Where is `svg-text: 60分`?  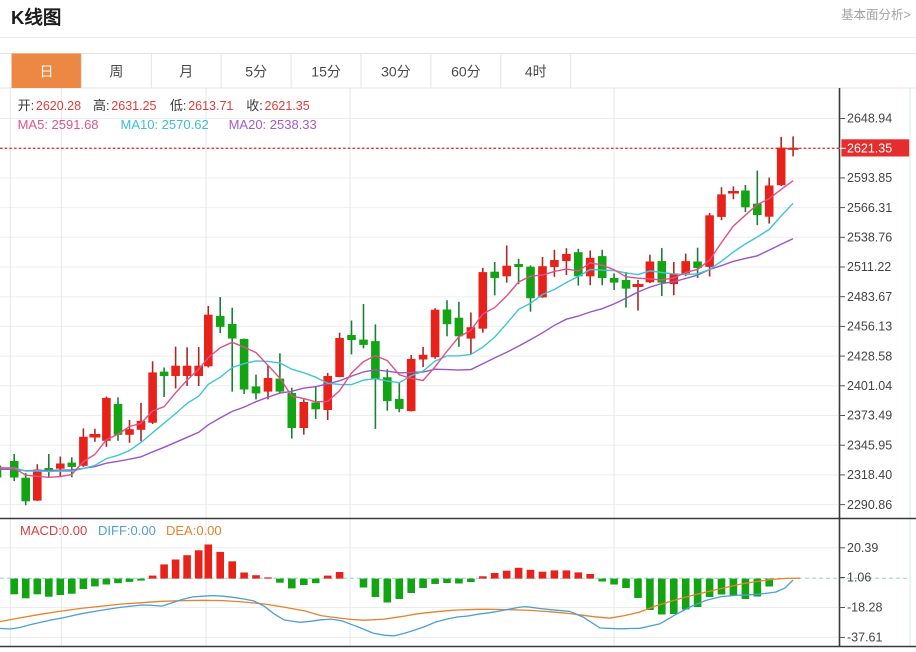
svg-text: 60分 is located at coordinates (466, 72).